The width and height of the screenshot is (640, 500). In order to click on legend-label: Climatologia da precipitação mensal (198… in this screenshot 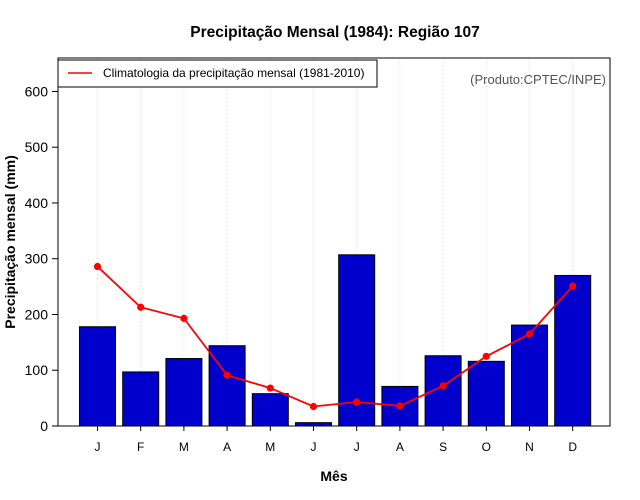, I will do `click(233, 73)`.